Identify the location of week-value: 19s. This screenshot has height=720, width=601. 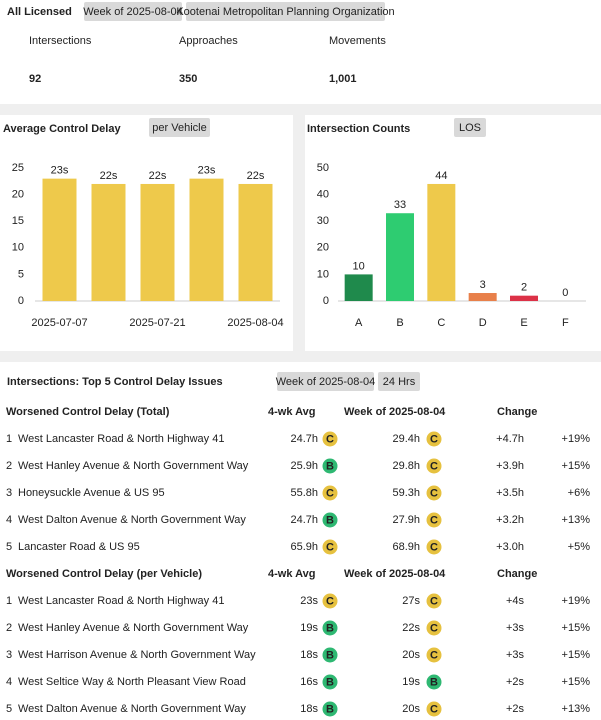
(411, 682).